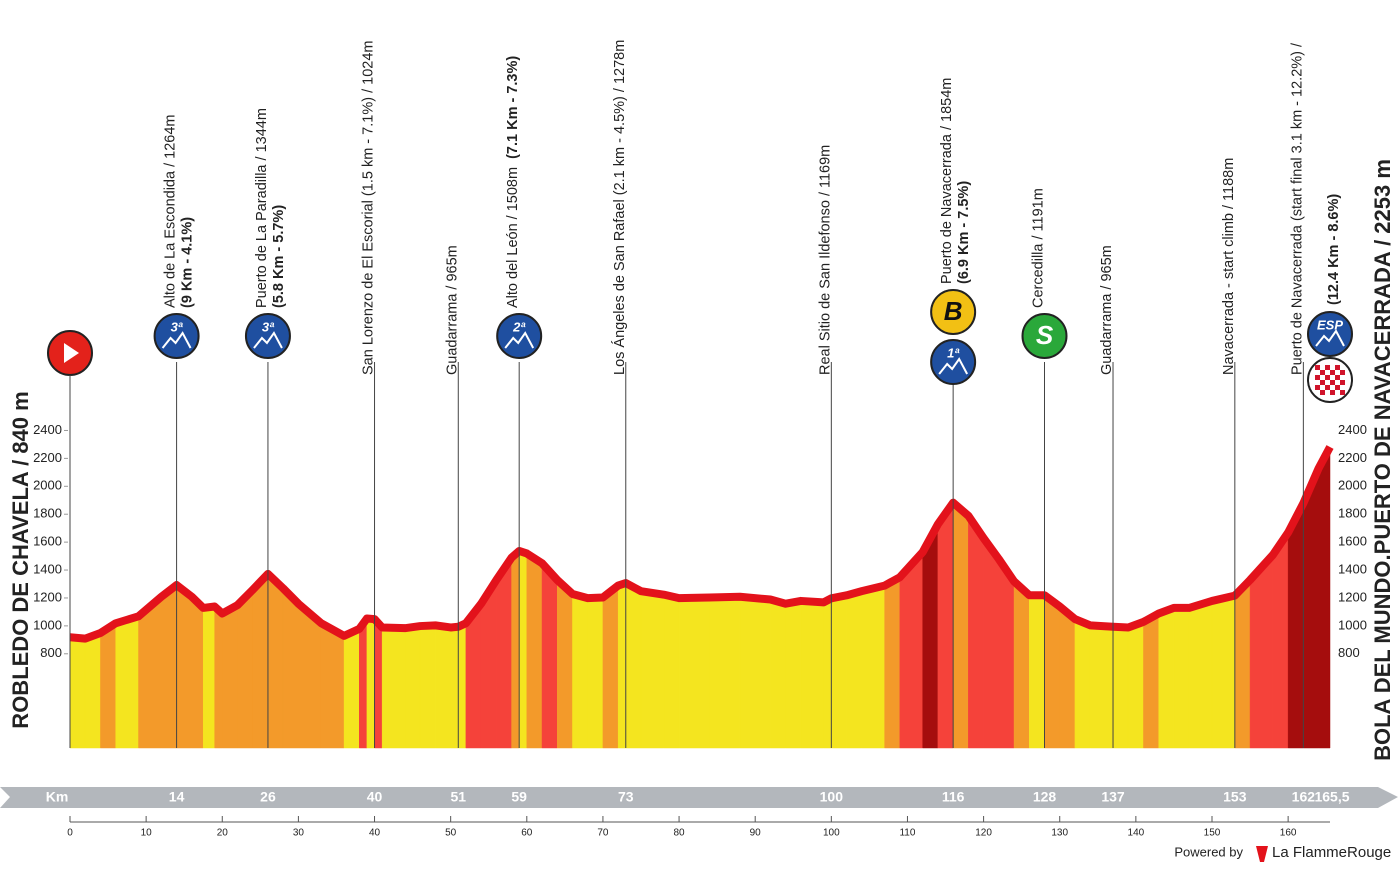  What do you see at coordinates (1331, 852) in the screenshot?
I see `brand: La FlammeRouge` at bounding box center [1331, 852].